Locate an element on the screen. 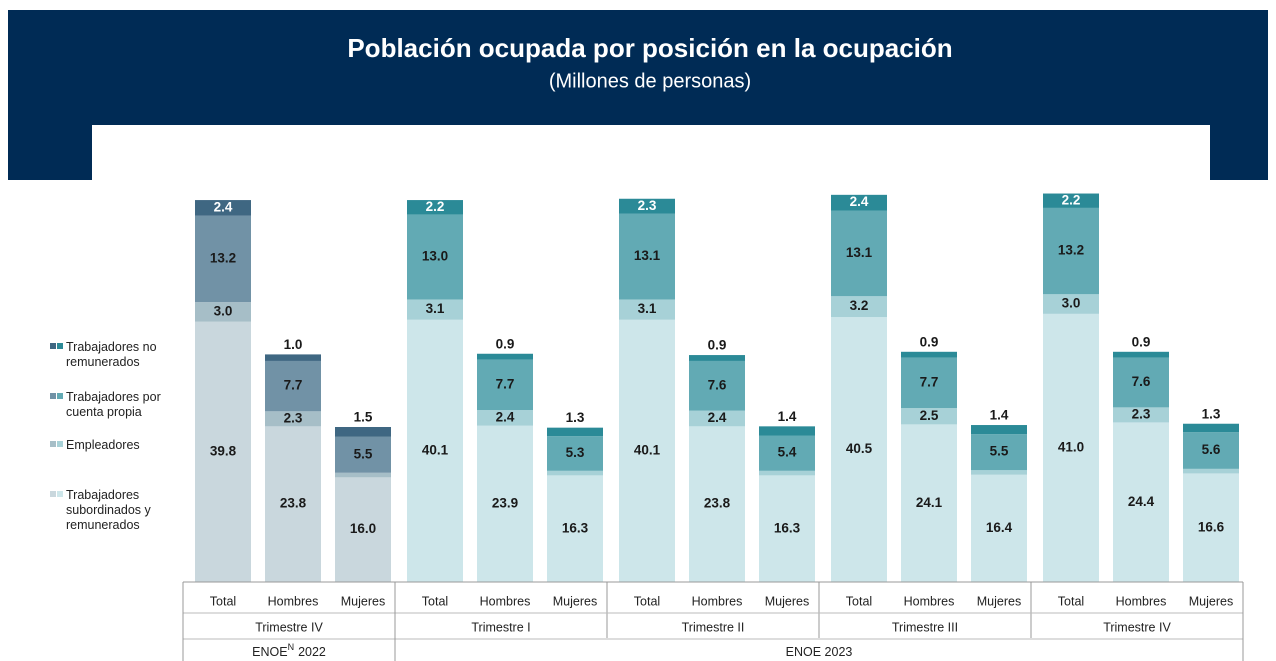 This screenshot has height=661, width=1276. value-label: 13.2 is located at coordinates (1071, 250).